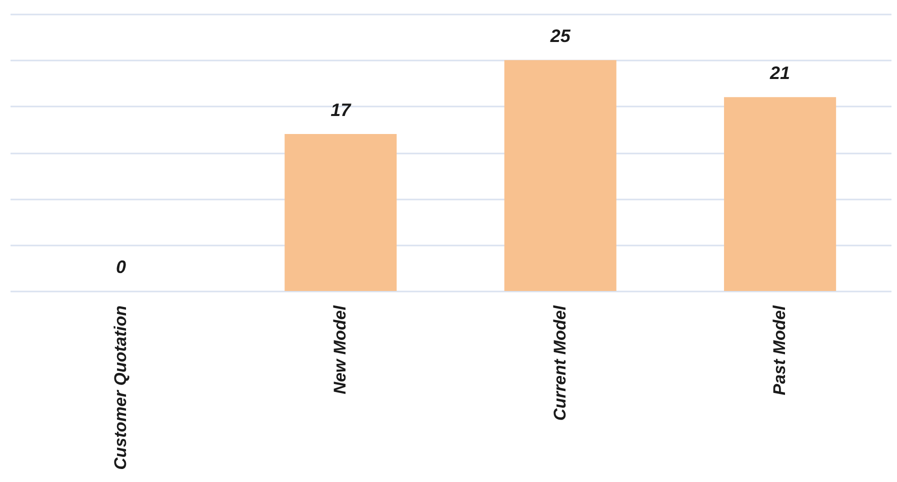  I want to click on data-label: 0, so click(121, 267).